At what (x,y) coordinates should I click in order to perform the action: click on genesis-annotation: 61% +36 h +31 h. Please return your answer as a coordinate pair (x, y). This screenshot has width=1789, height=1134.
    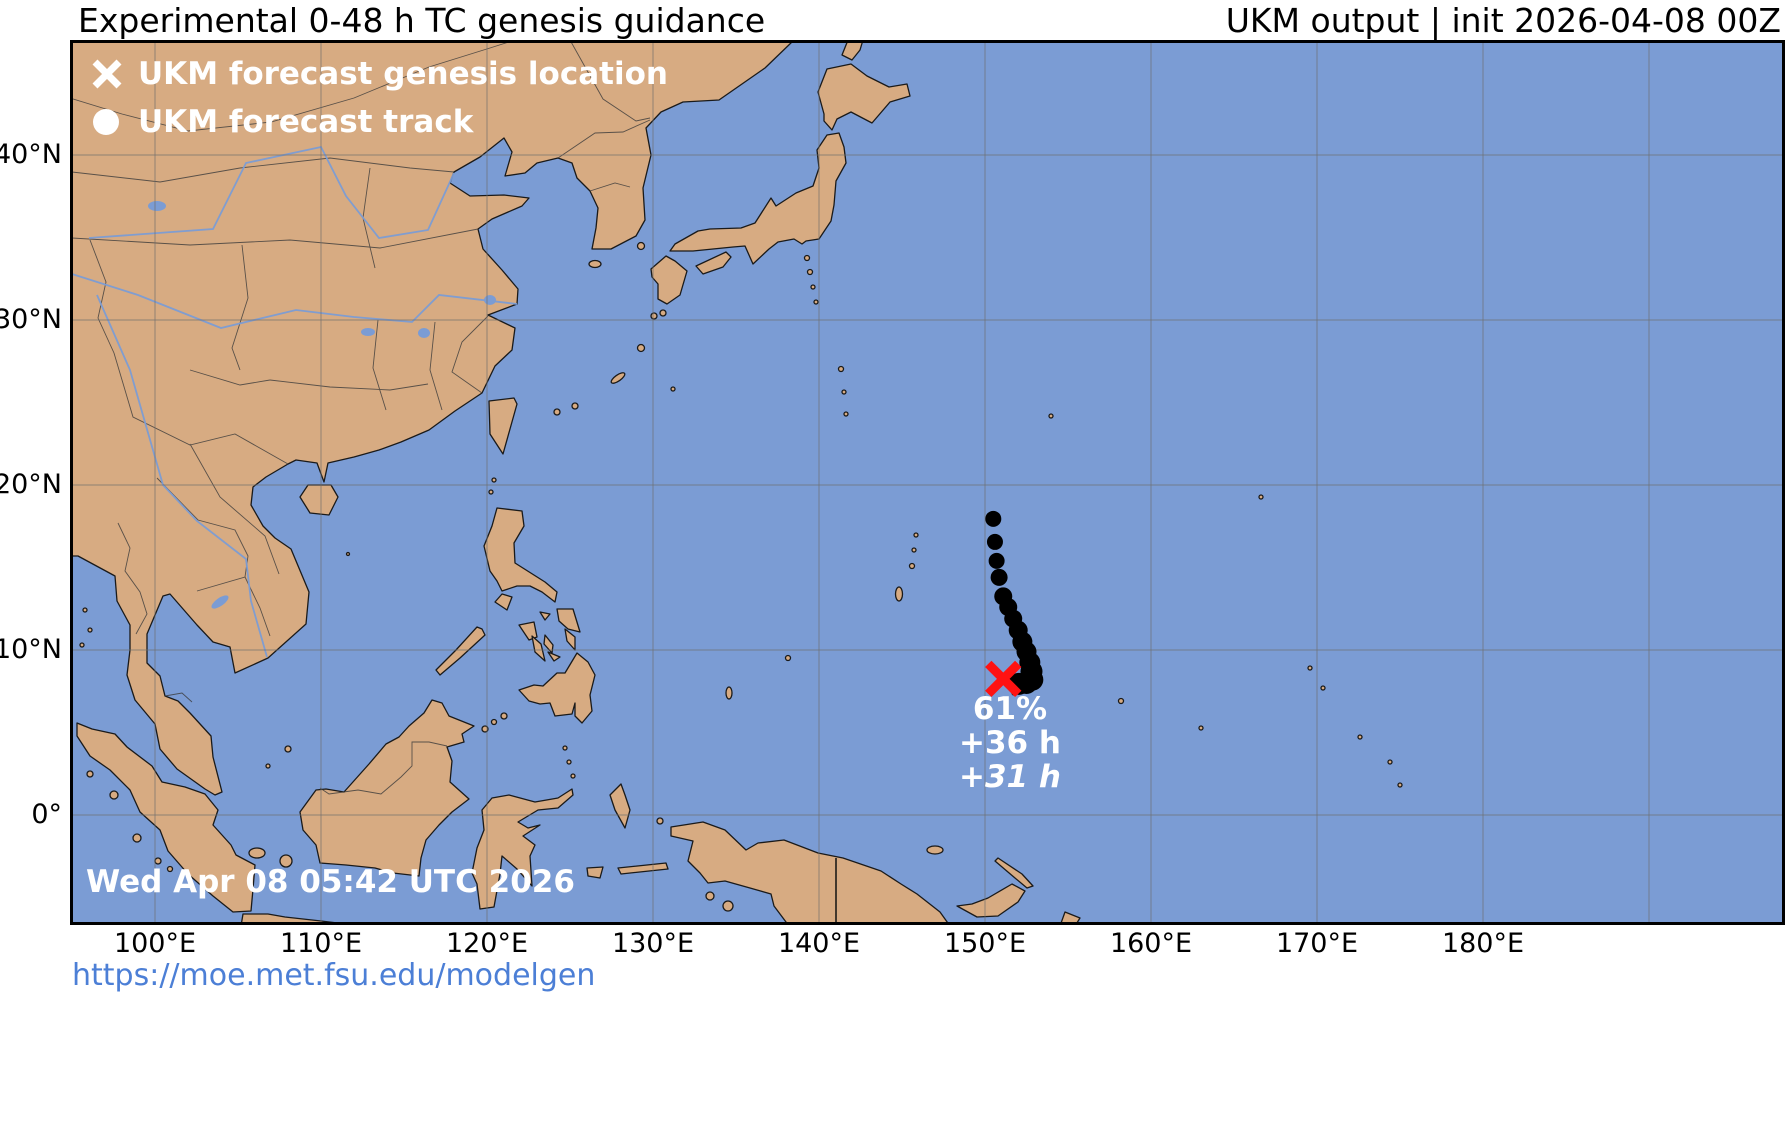
    Looking at the image, I should click on (1010, 743).